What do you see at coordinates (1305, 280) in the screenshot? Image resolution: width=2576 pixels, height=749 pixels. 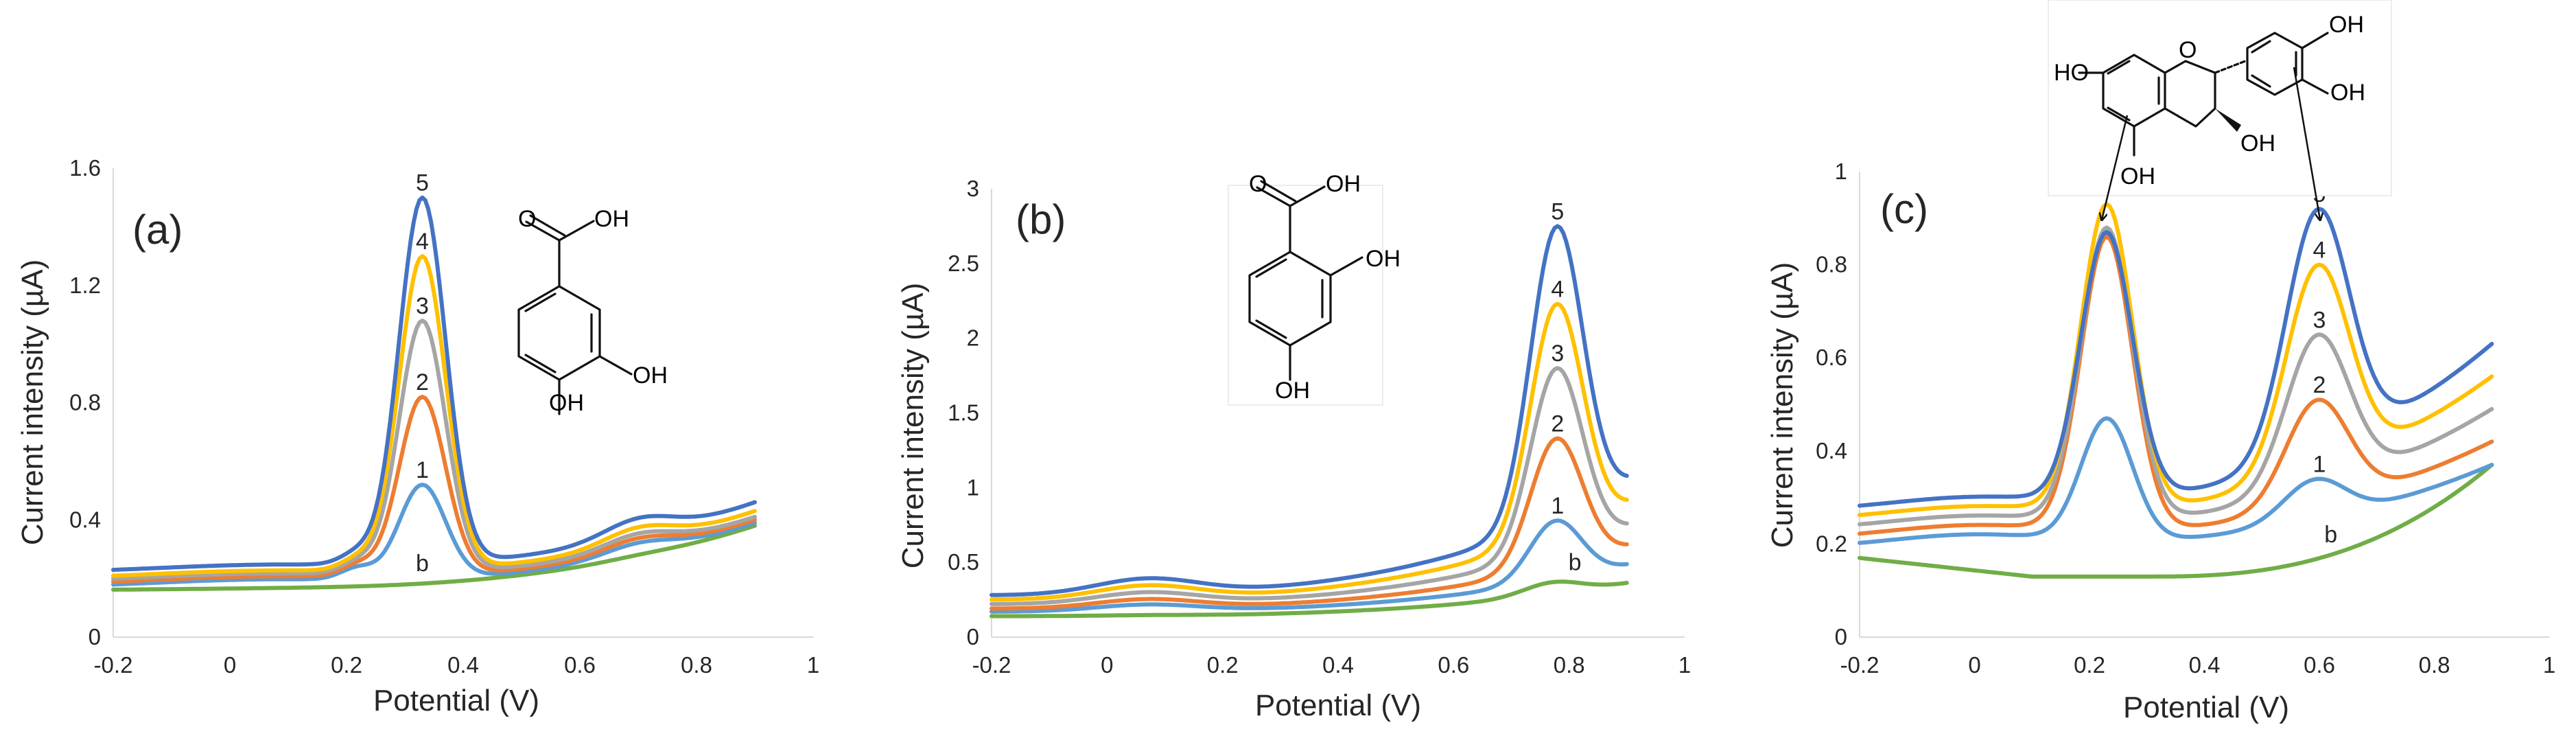 I see `molecule-structure-b` at bounding box center [1305, 280].